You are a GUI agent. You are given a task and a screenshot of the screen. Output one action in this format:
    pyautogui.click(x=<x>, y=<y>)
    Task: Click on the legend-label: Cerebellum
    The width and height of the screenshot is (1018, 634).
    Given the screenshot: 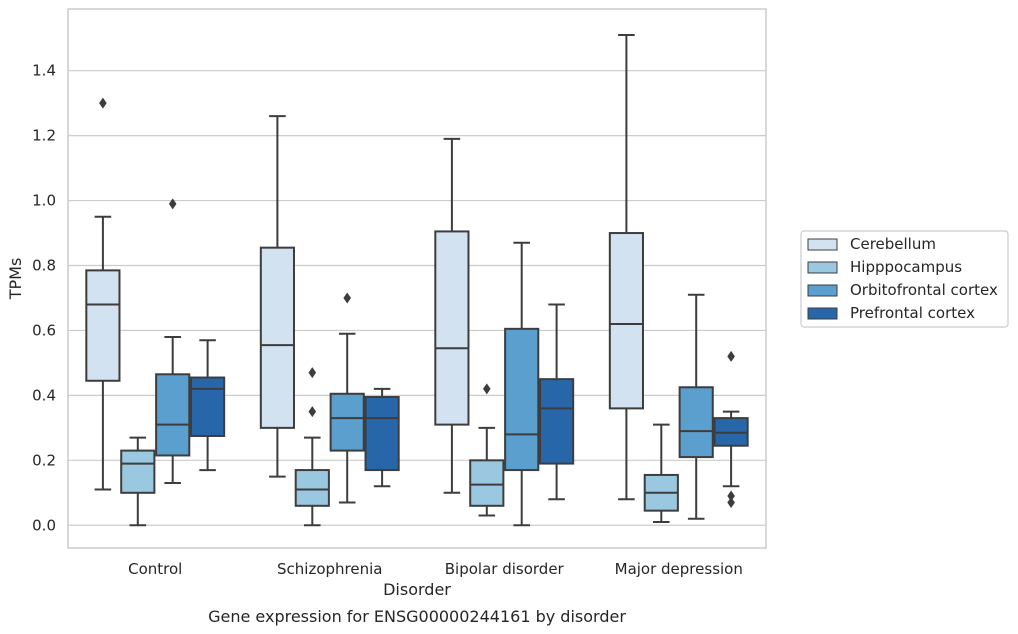 What is the action you would take?
    pyautogui.click(x=893, y=244)
    